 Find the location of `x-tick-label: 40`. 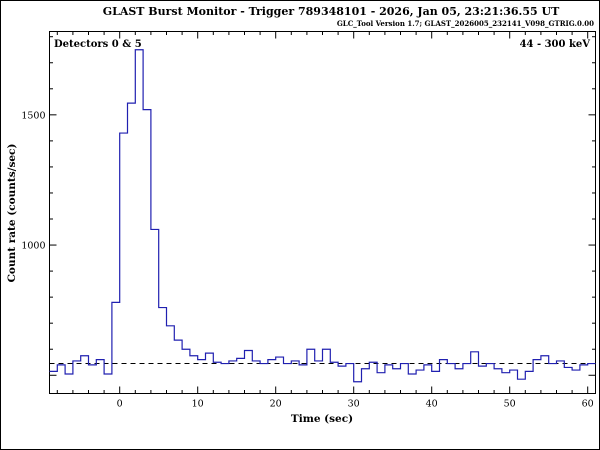

x-tick-label: 40 is located at coordinates (432, 404).